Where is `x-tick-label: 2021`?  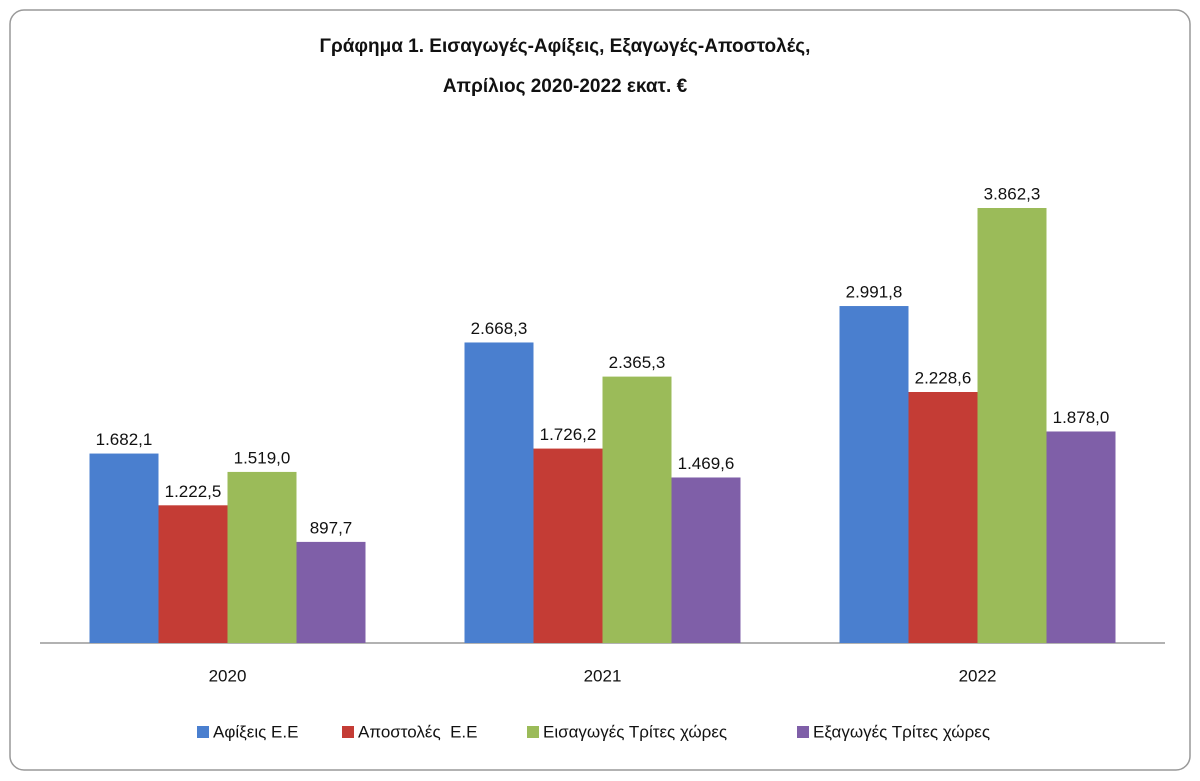 x-tick-label: 2021 is located at coordinates (603, 675).